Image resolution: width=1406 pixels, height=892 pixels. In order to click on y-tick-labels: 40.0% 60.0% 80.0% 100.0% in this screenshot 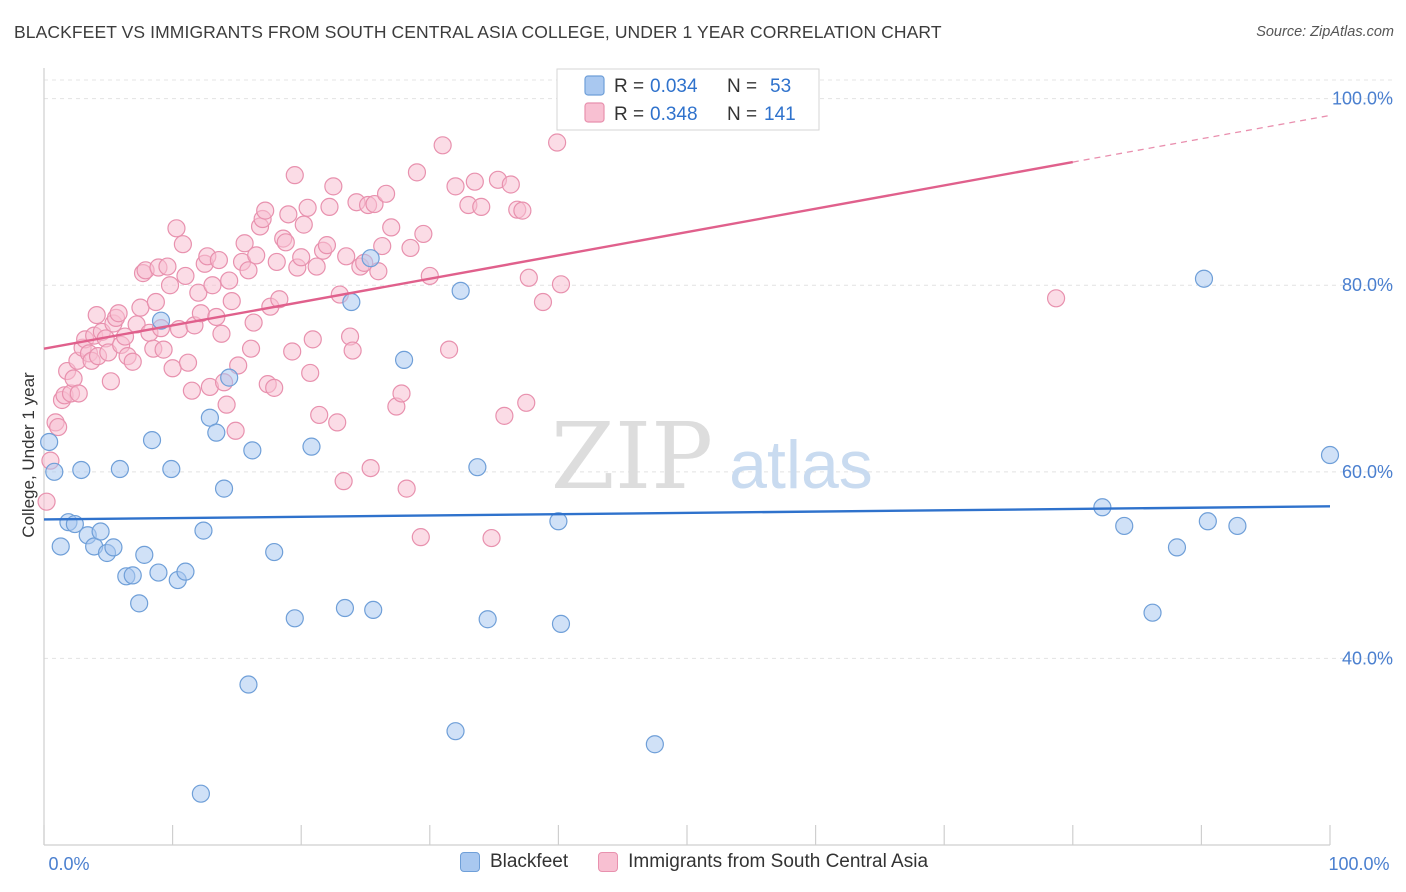, I will do `click(1362, 379)`.